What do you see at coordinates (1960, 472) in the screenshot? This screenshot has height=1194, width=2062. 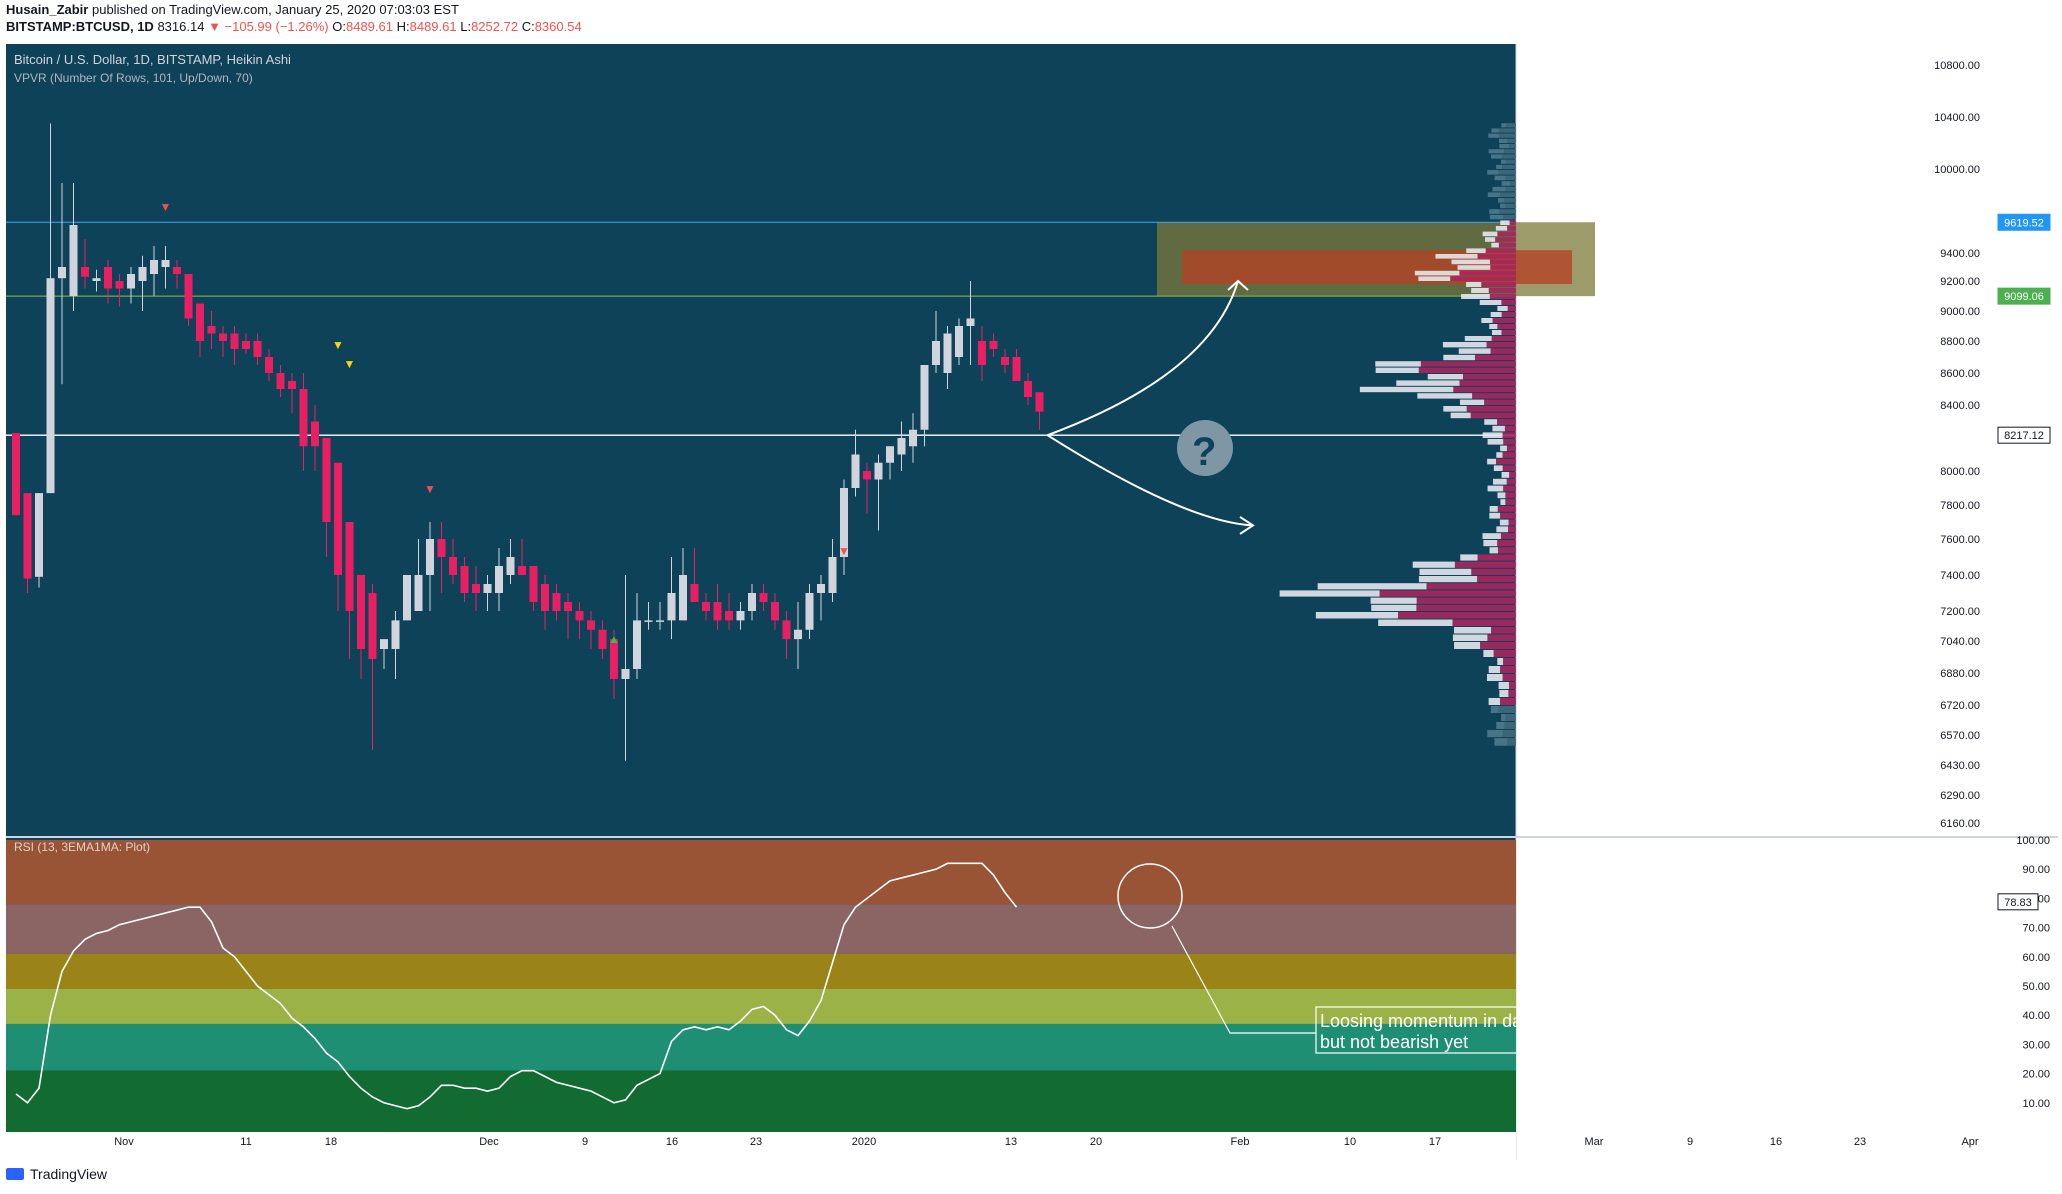 I see `price-tick-label: 8000.00` at bounding box center [1960, 472].